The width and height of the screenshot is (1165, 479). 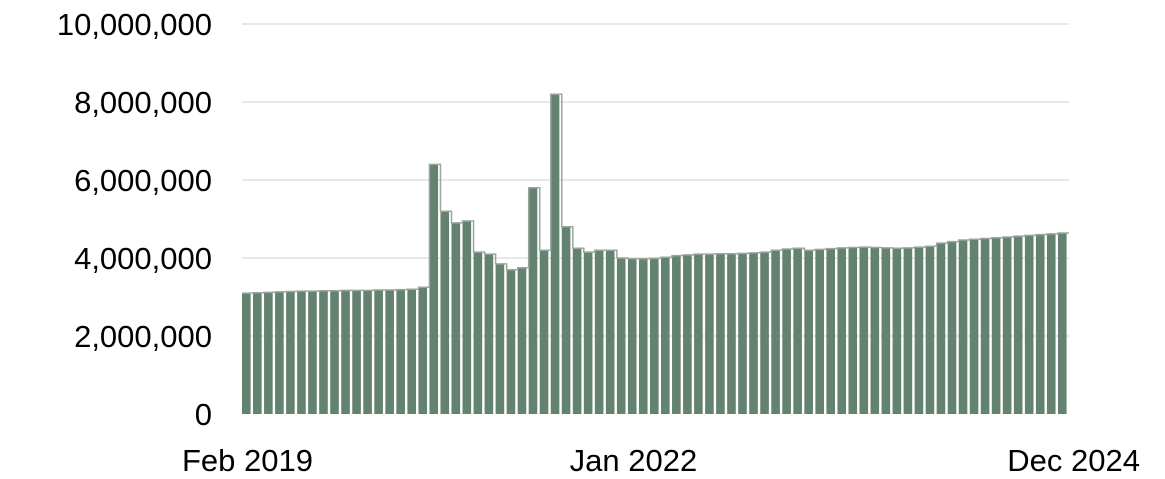 I want to click on y-tick-label: 6,000,000, so click(x=143, y=180).